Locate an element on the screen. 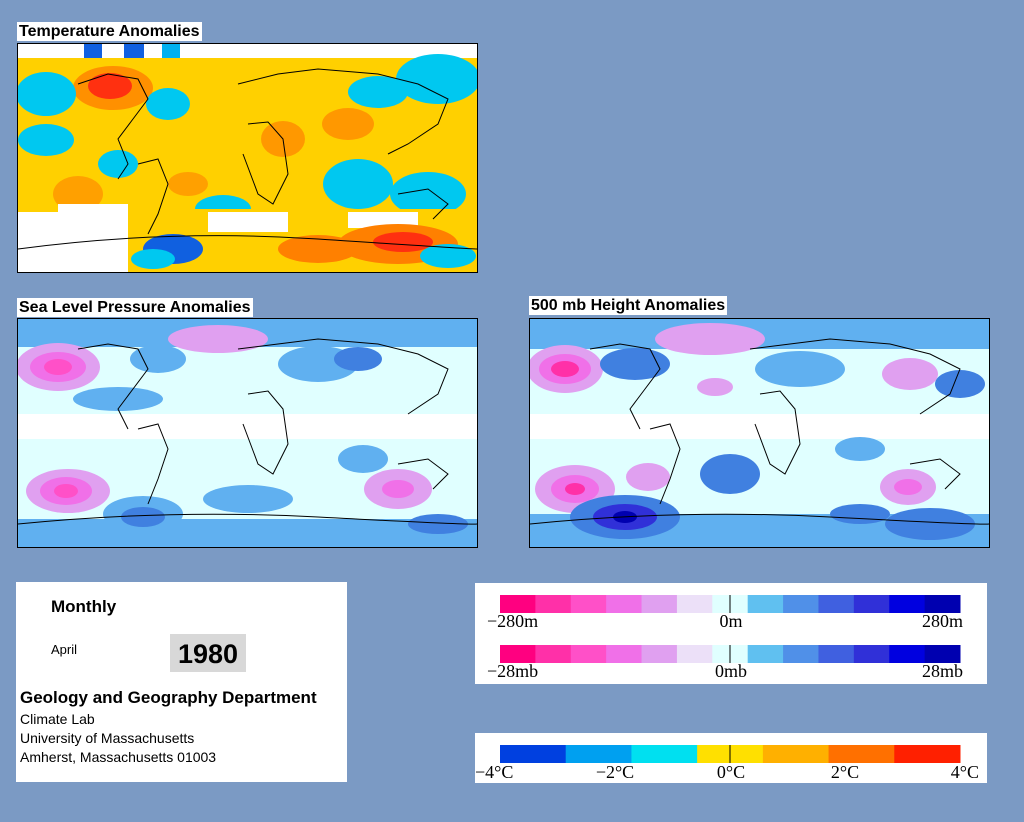 Image resolution: width=1024 pixels, height=822 pixels. slp-anomaly-map is located at coordinates (247, 433).